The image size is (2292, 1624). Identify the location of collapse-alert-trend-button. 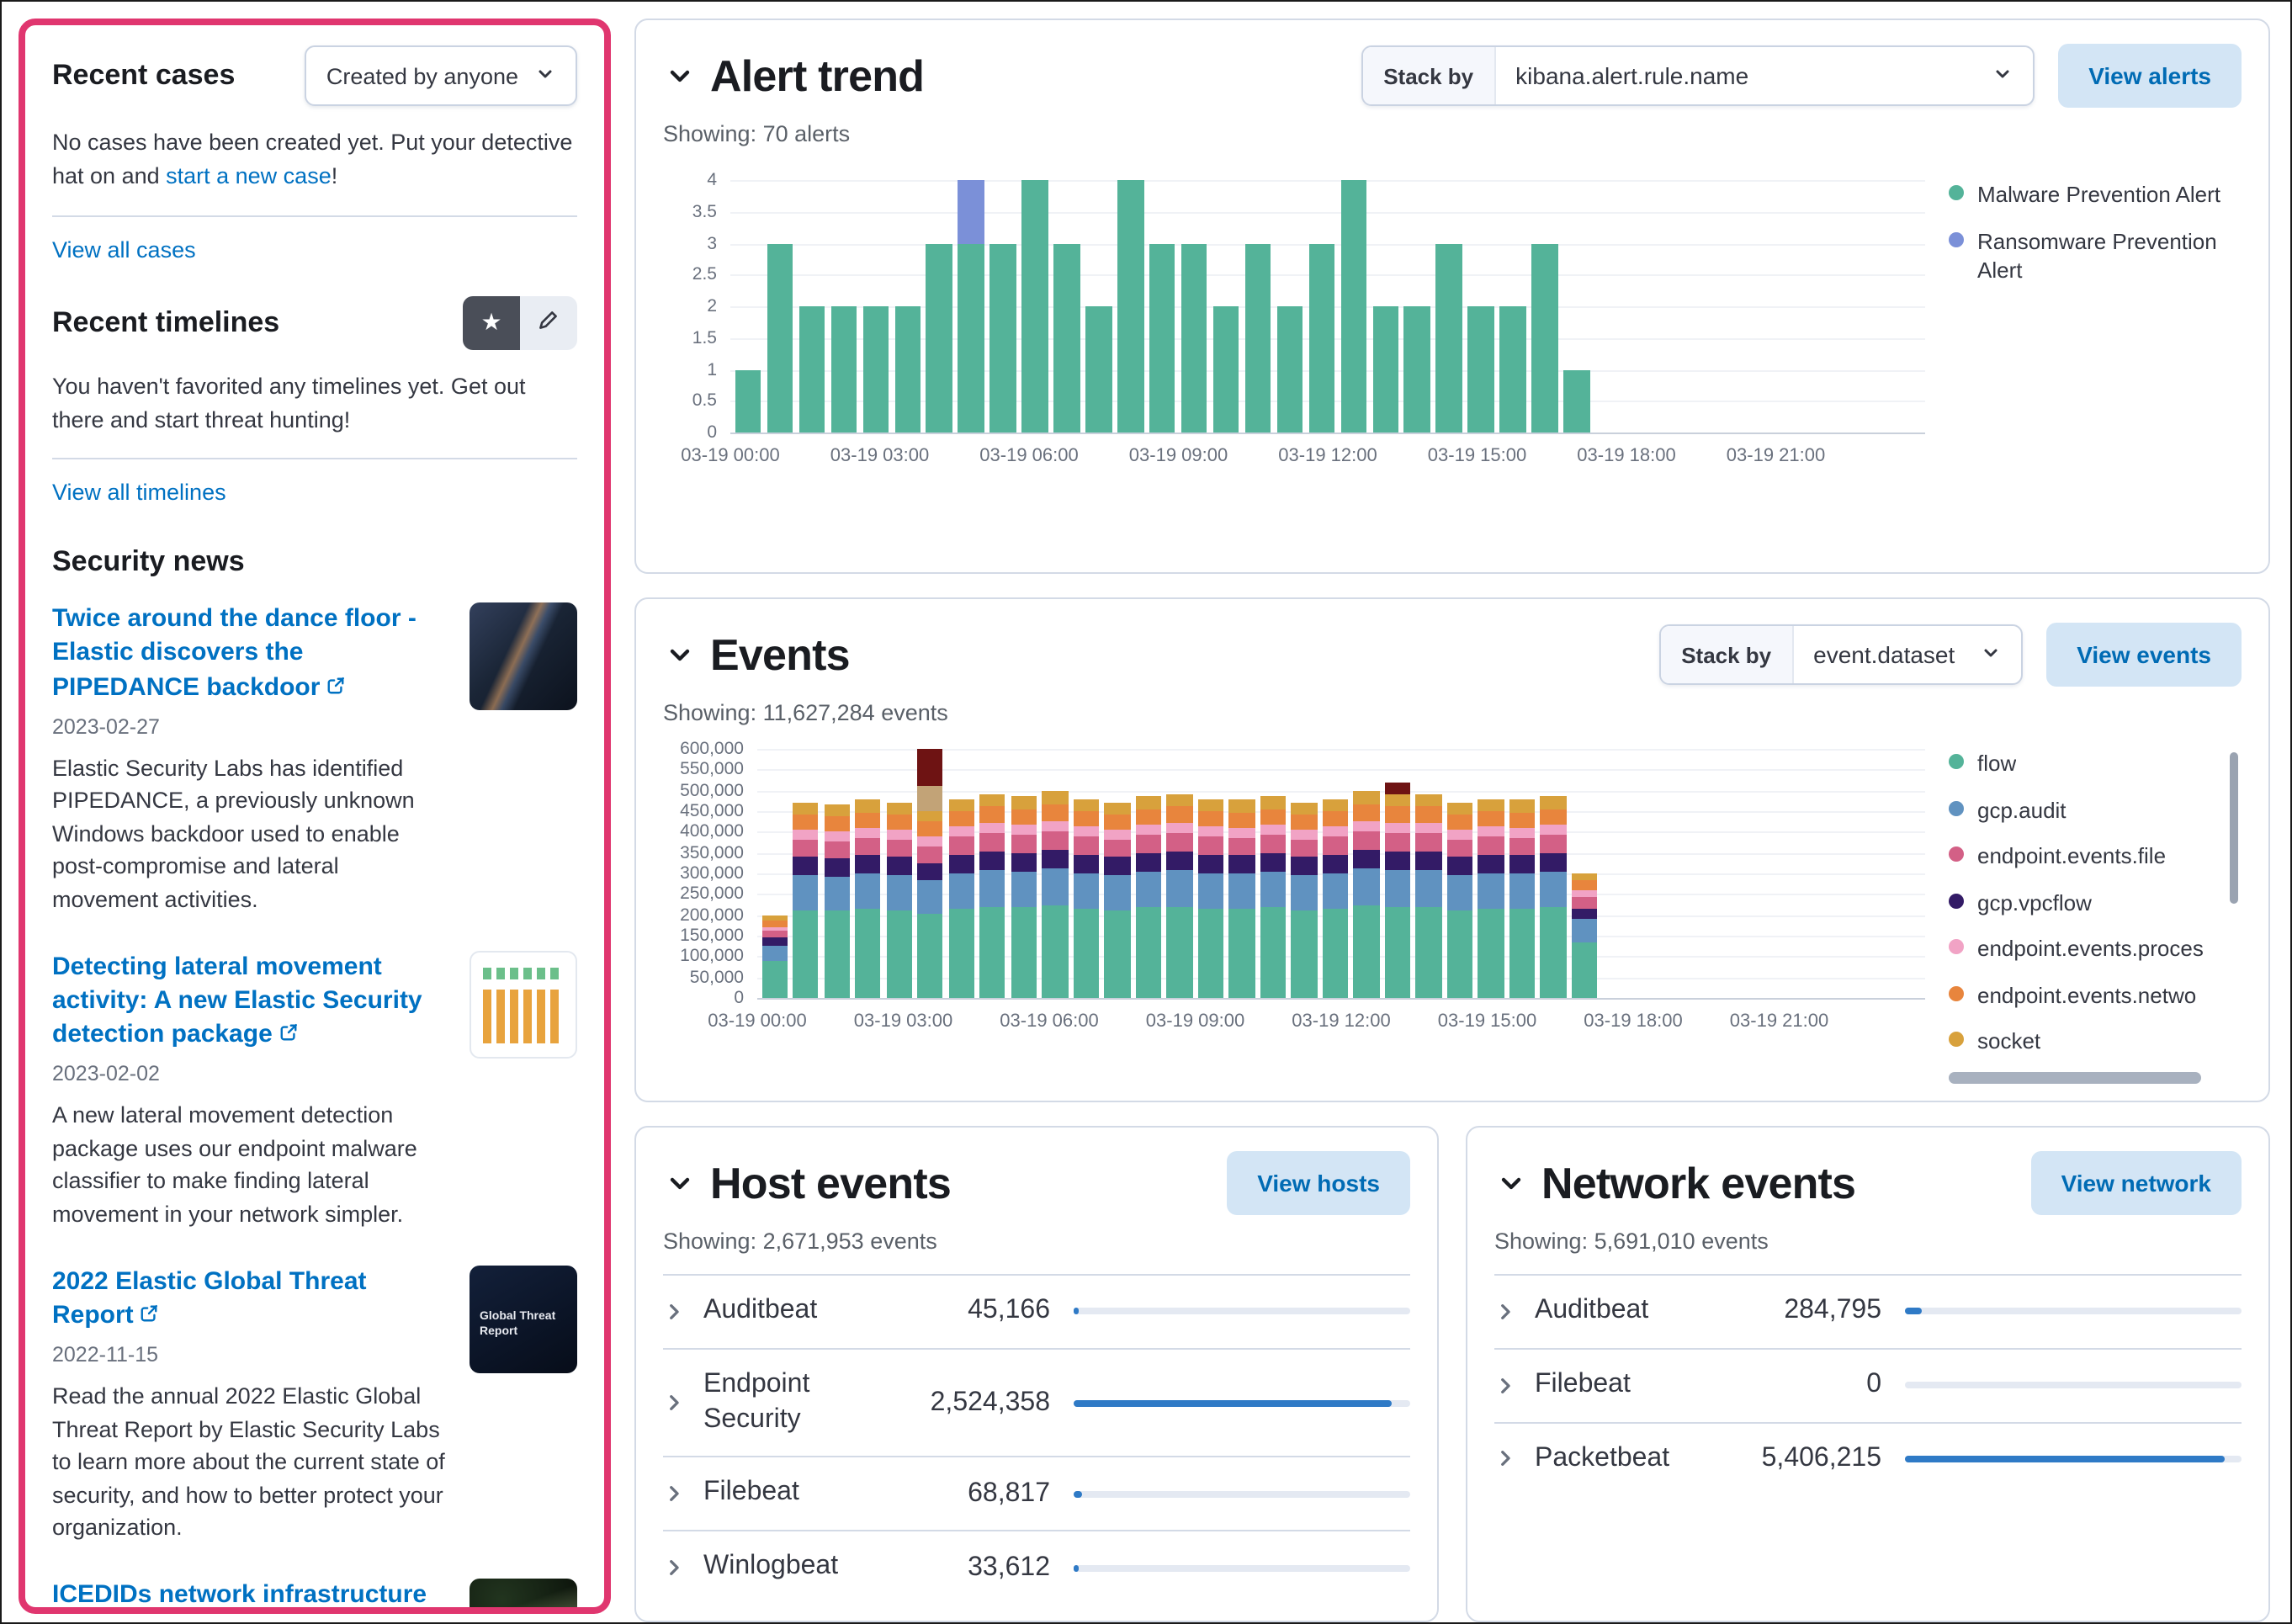
(680, 76).